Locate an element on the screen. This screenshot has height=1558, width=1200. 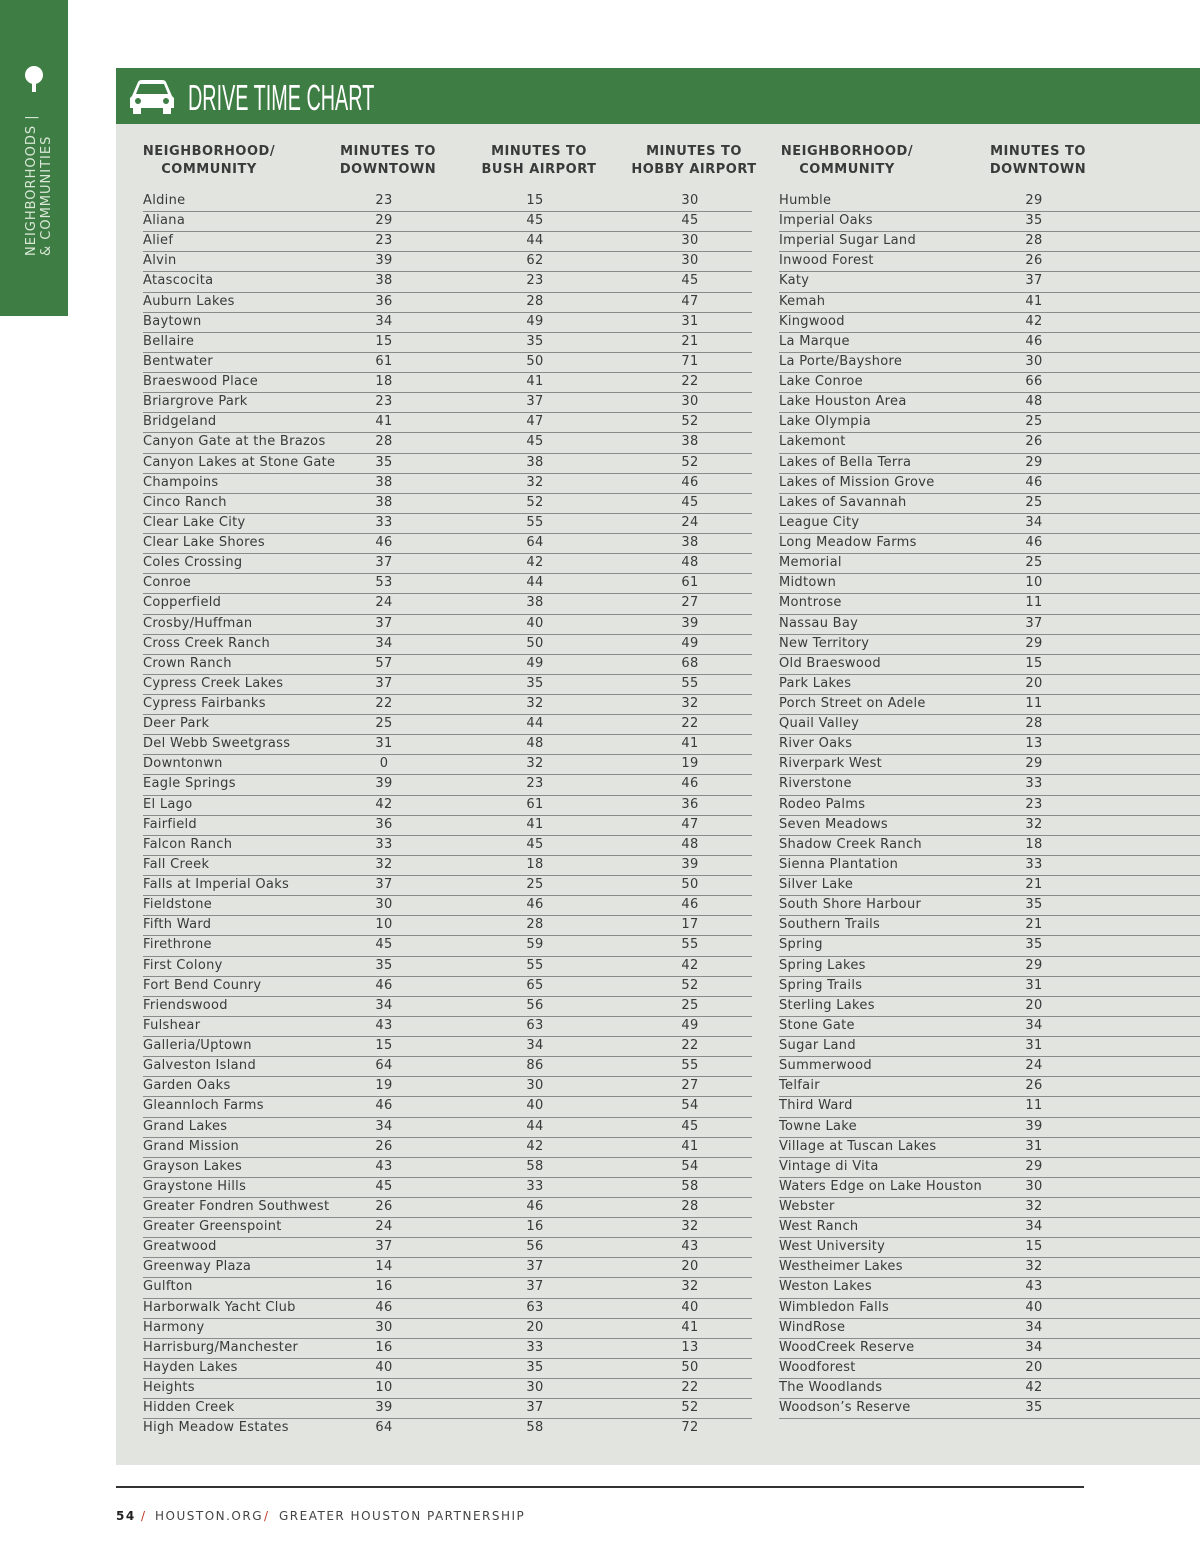
row-value: 56 is located at coordinates (535, 1005).